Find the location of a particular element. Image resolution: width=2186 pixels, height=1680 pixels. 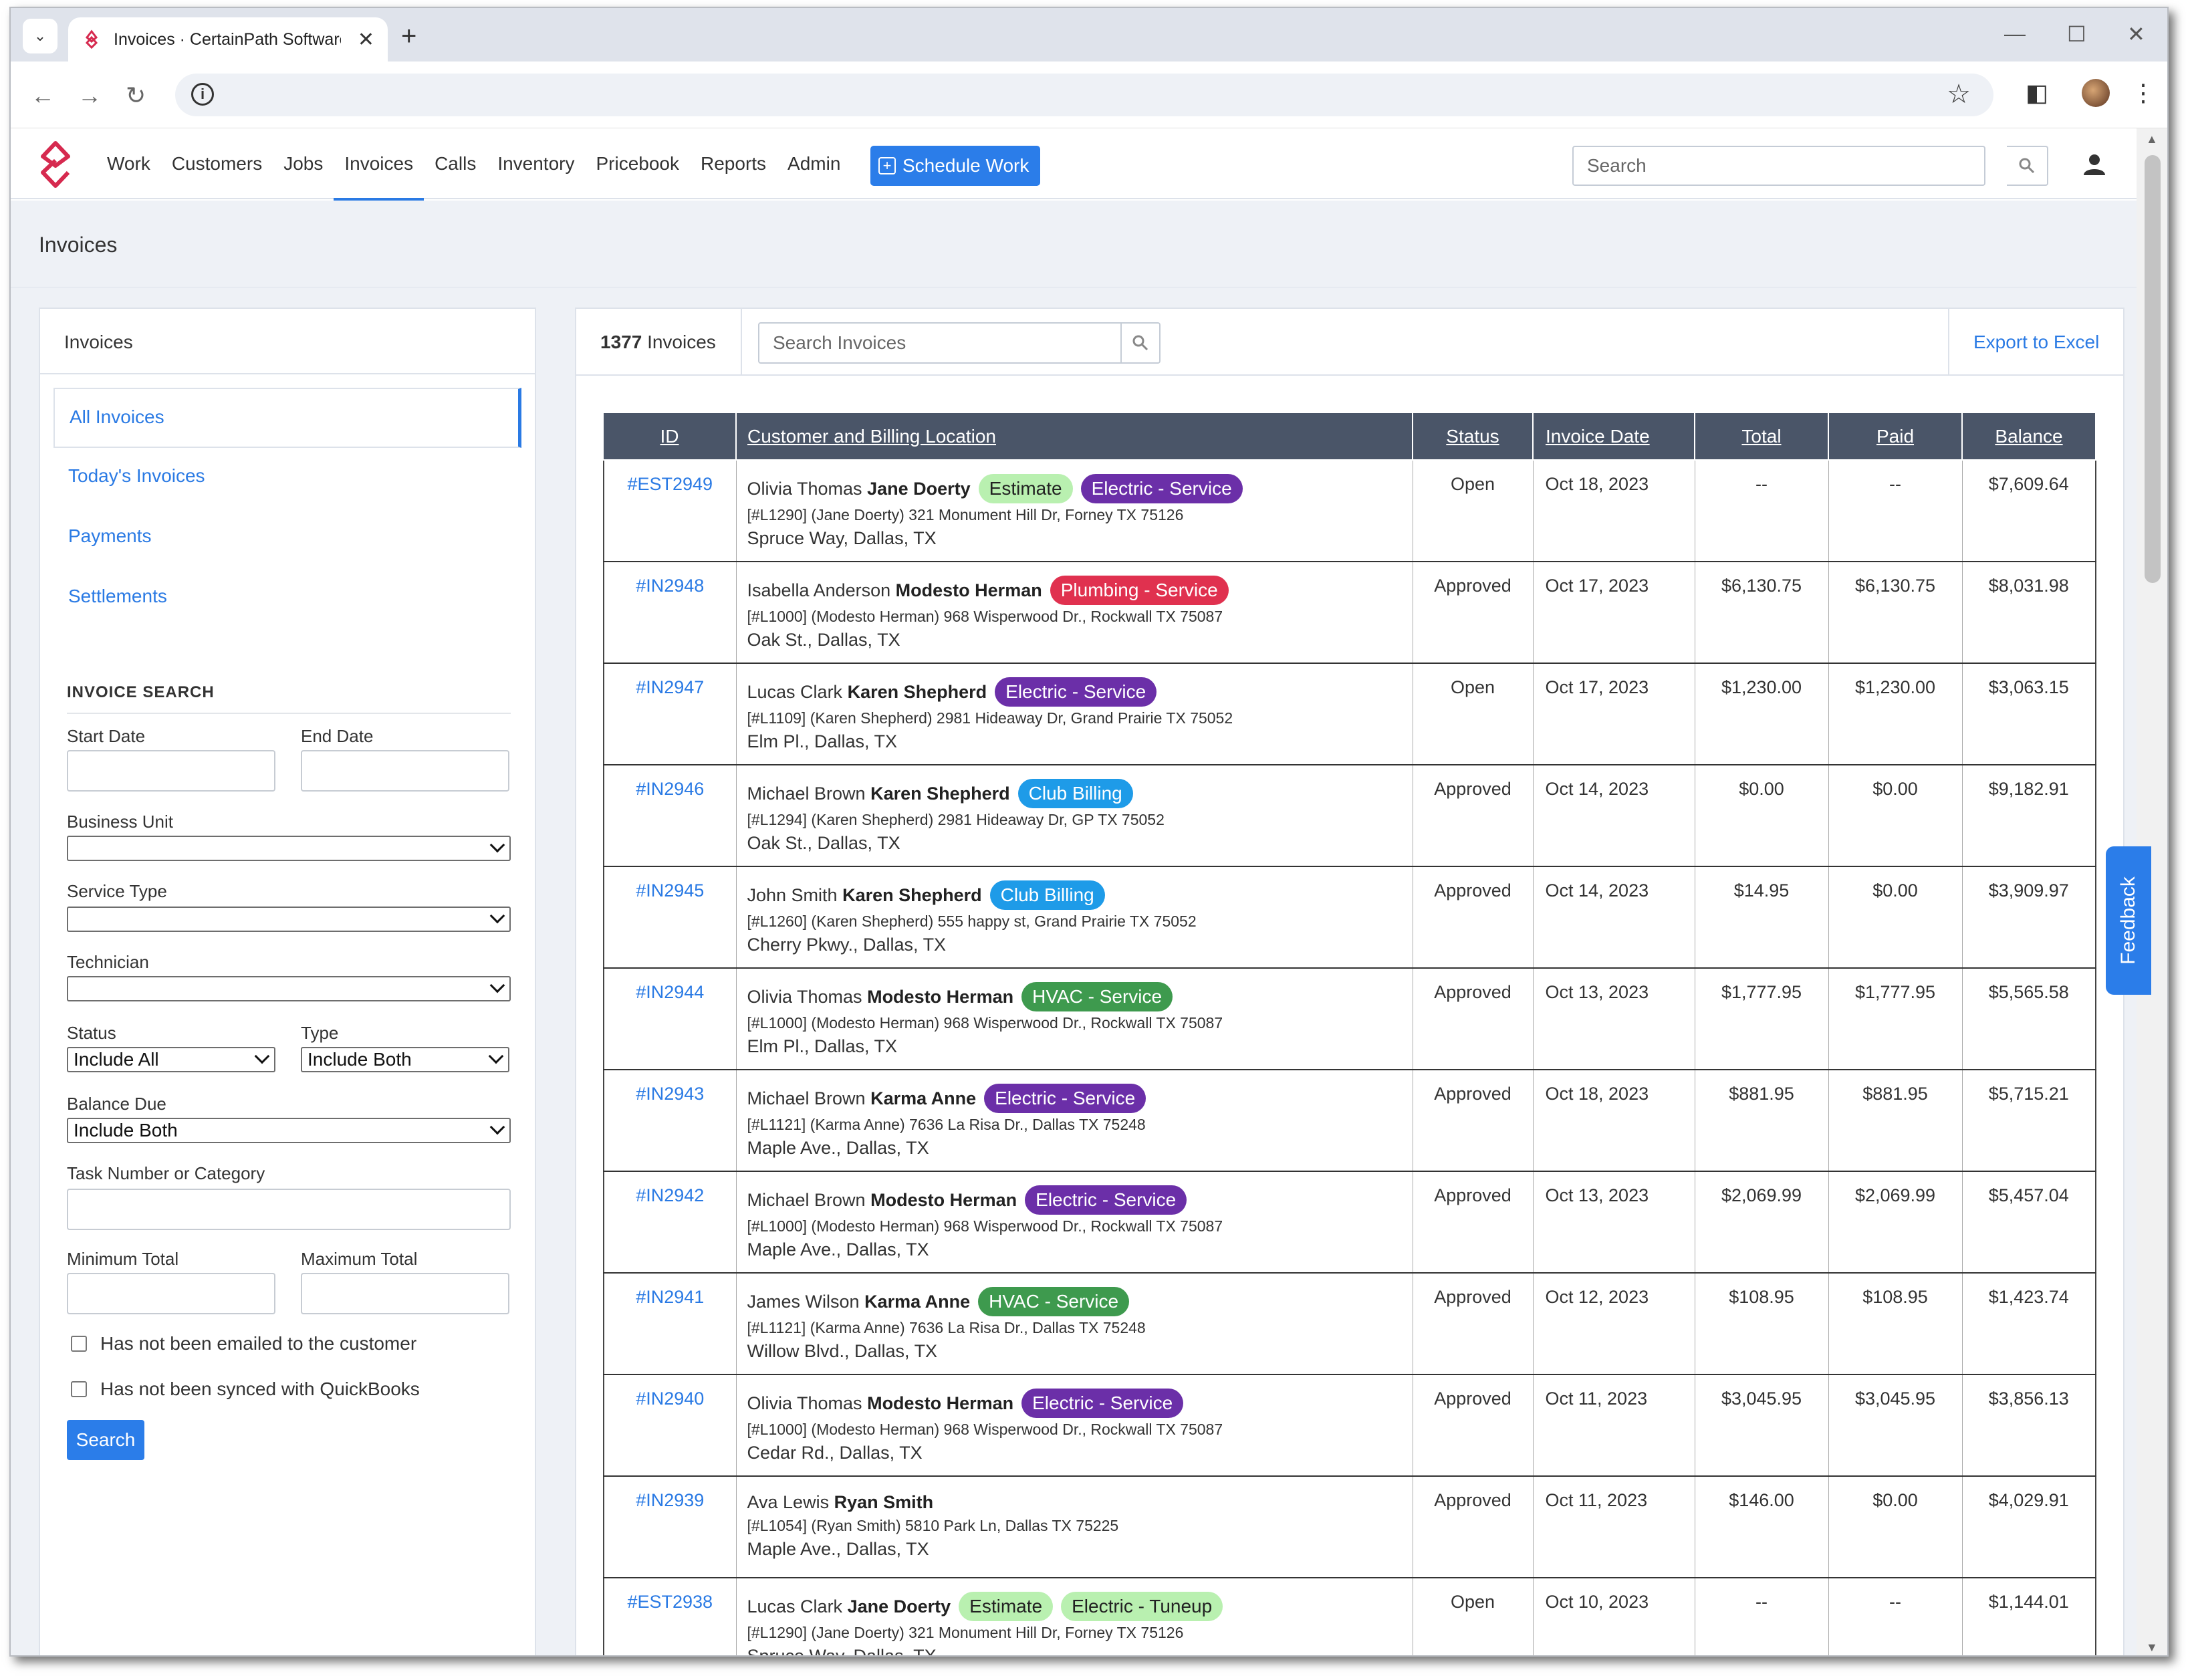

column-header-customer: Customer and Billing Location is located at coordinates (1074, 437).